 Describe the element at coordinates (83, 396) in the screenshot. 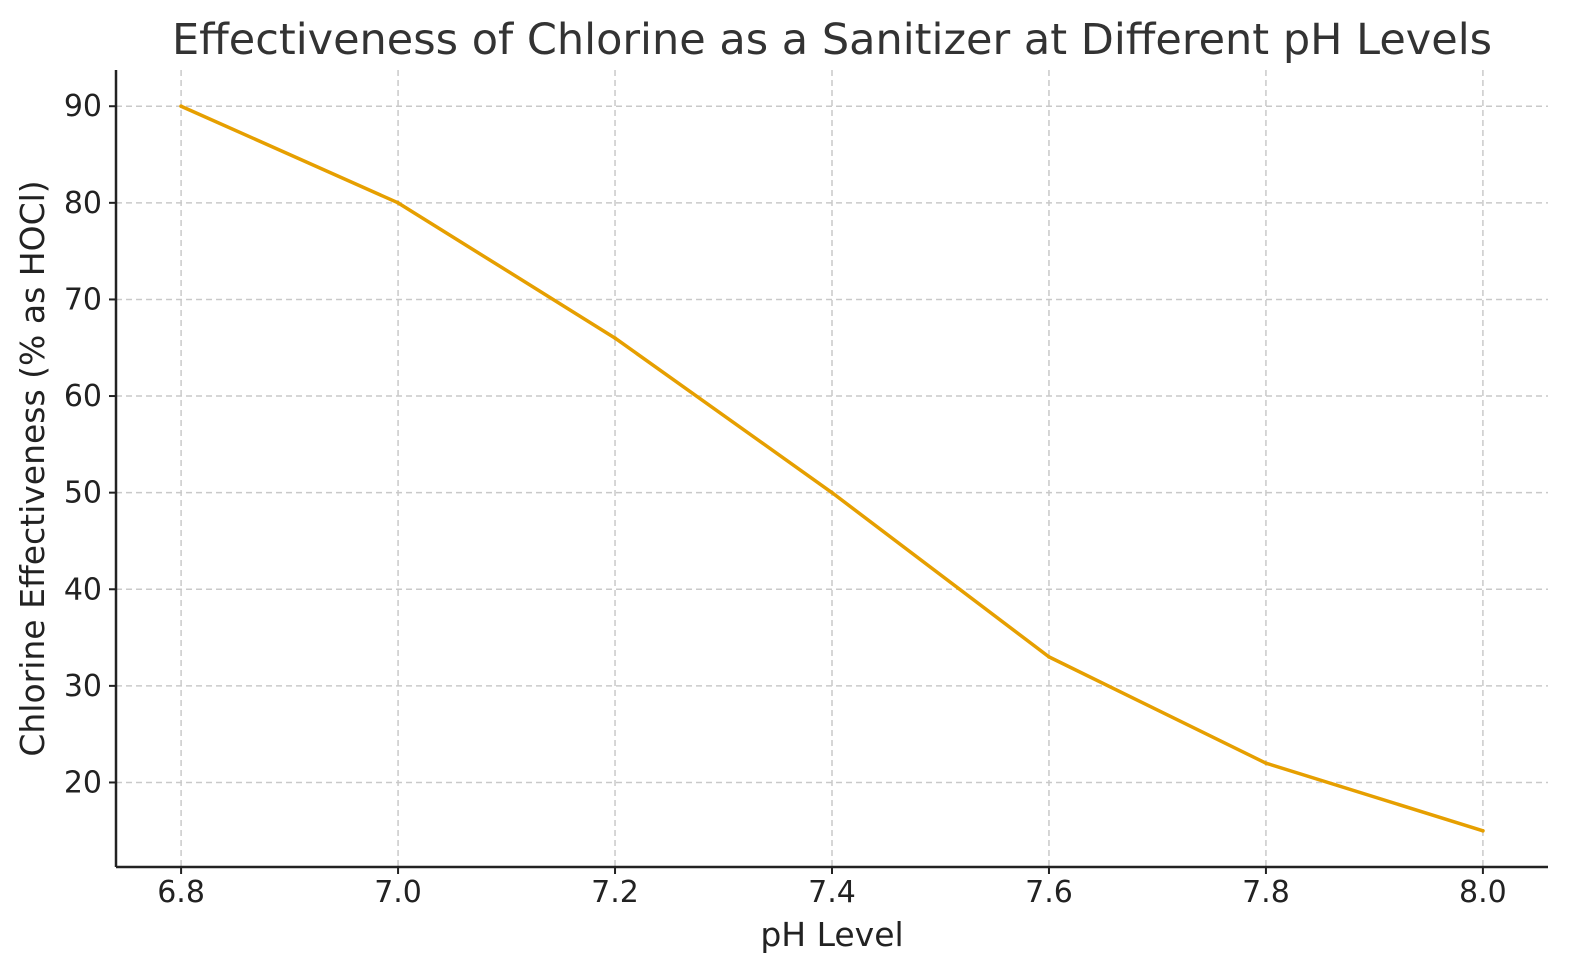

I see `y-tick-label: 60` at that location.